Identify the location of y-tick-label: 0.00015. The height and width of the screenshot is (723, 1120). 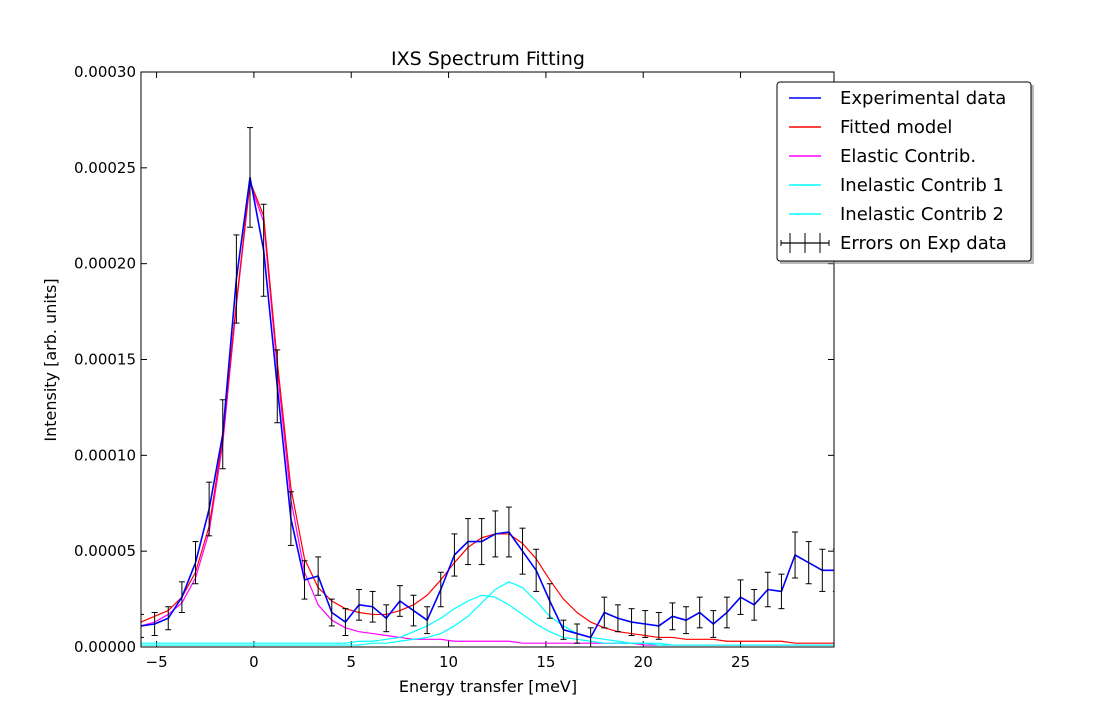
(105, 360).